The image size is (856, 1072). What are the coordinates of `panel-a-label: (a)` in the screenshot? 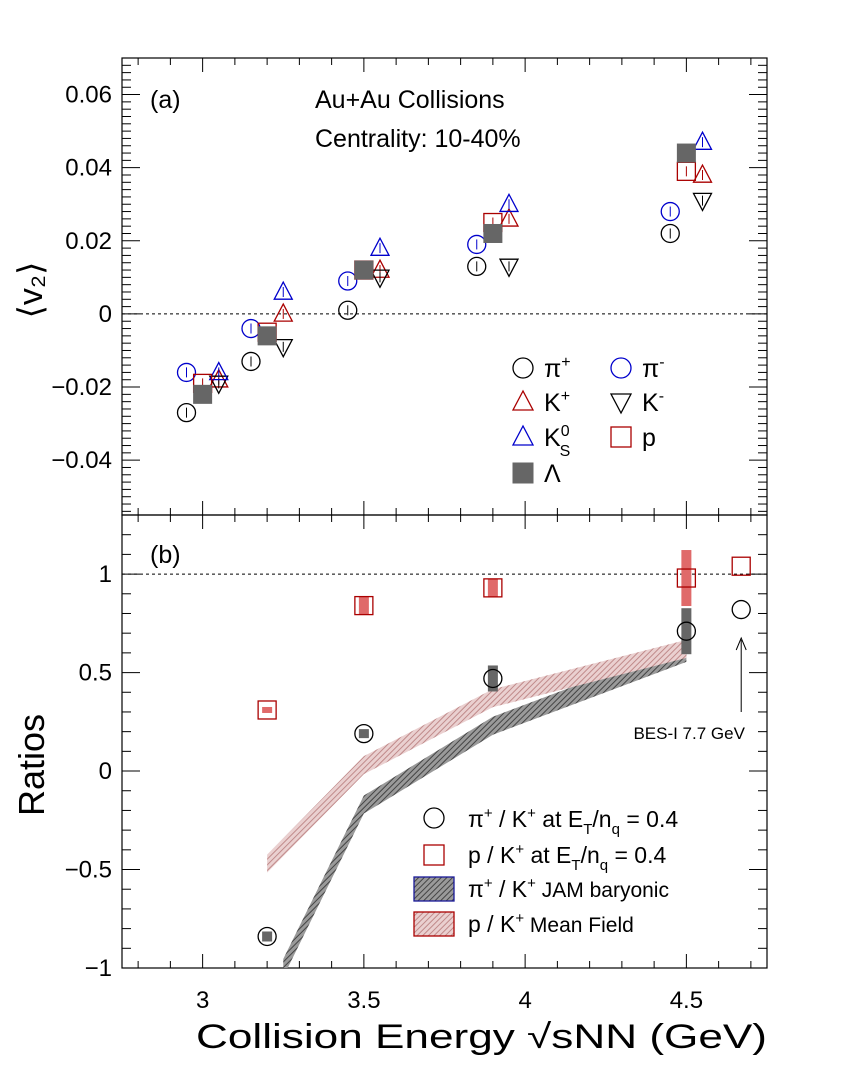 It's located at (165, 100).